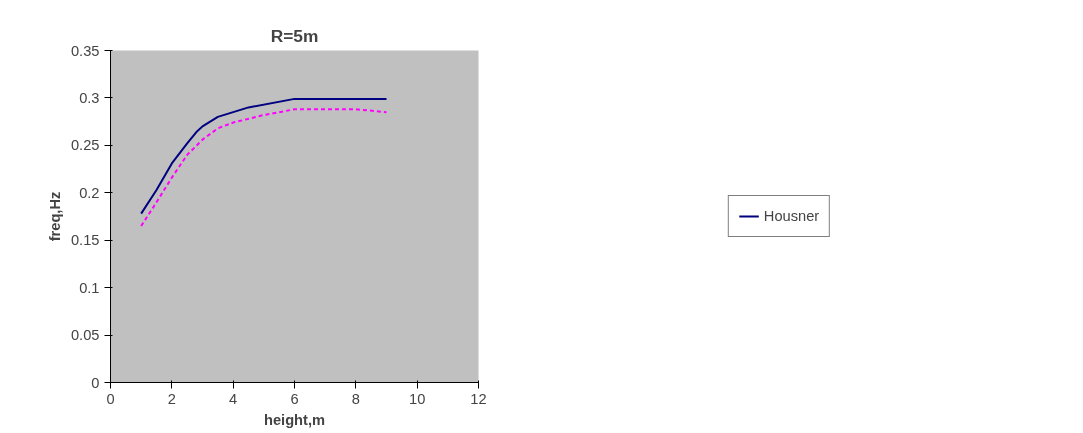 The image size is (1083, 433). I want to click on y-tick-label: 0.2, so click(89, 192).